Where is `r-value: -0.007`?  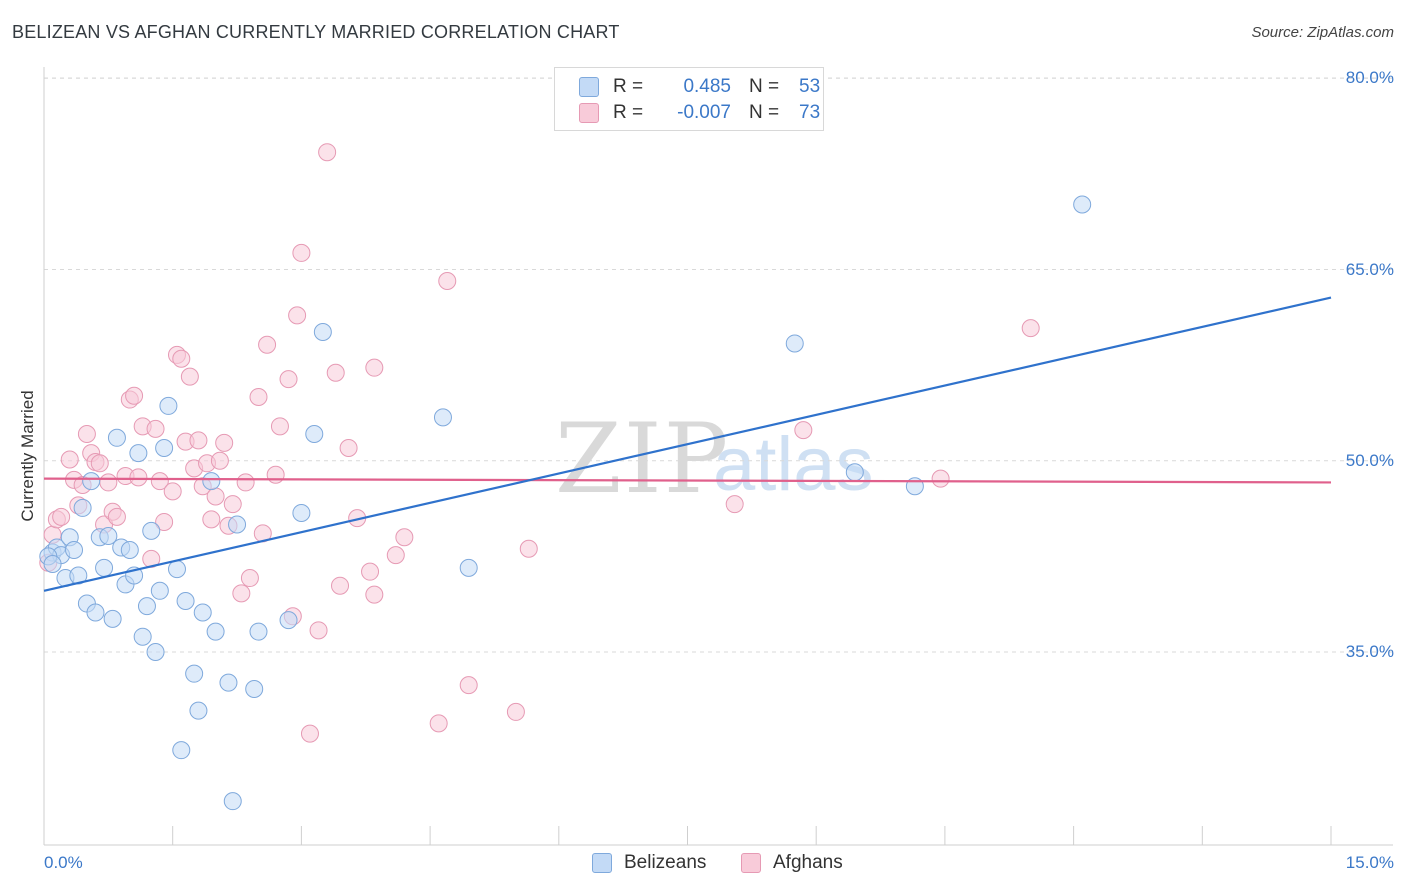
r-value: -0.007 is located at coordinates (704, 112).